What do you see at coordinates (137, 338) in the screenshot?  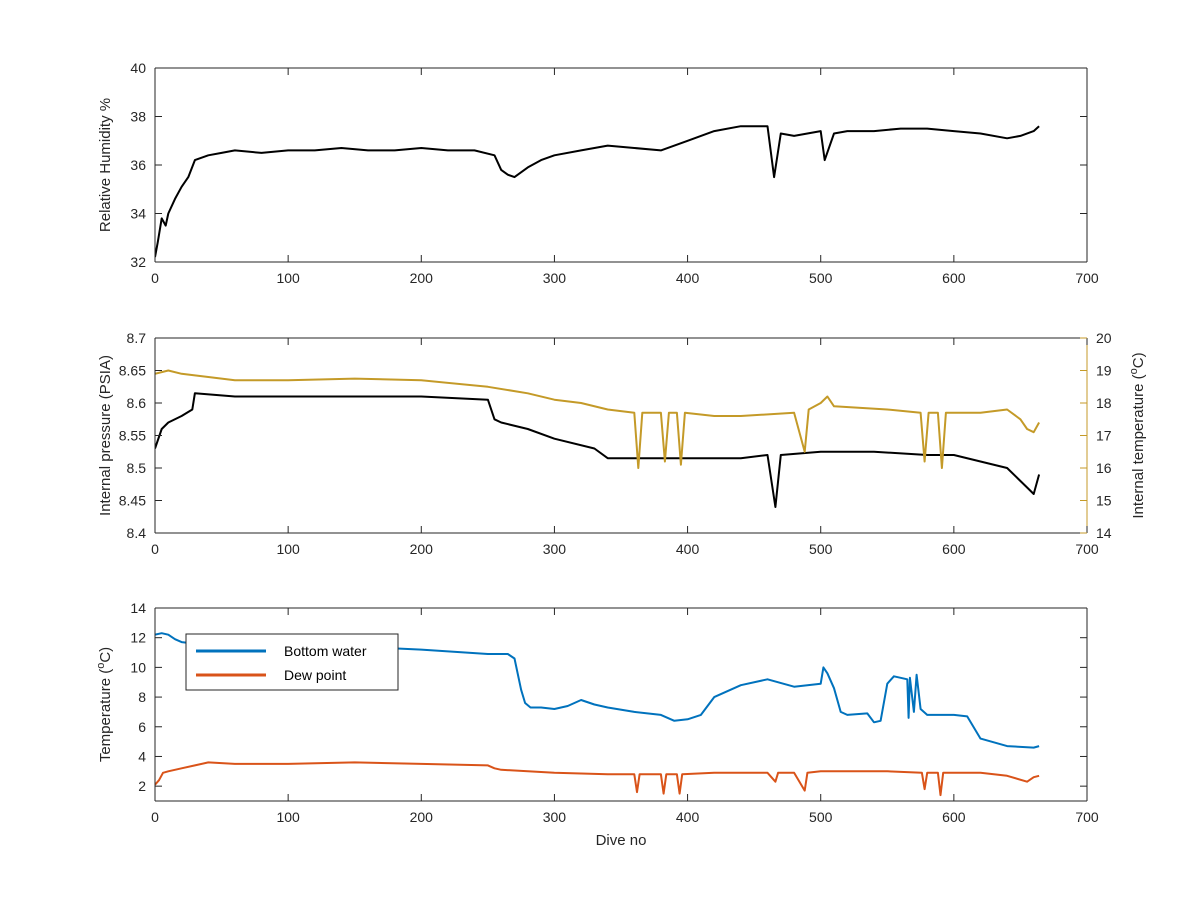 I see `y-tick-label: 8.7` at bounding box center [137, 338].